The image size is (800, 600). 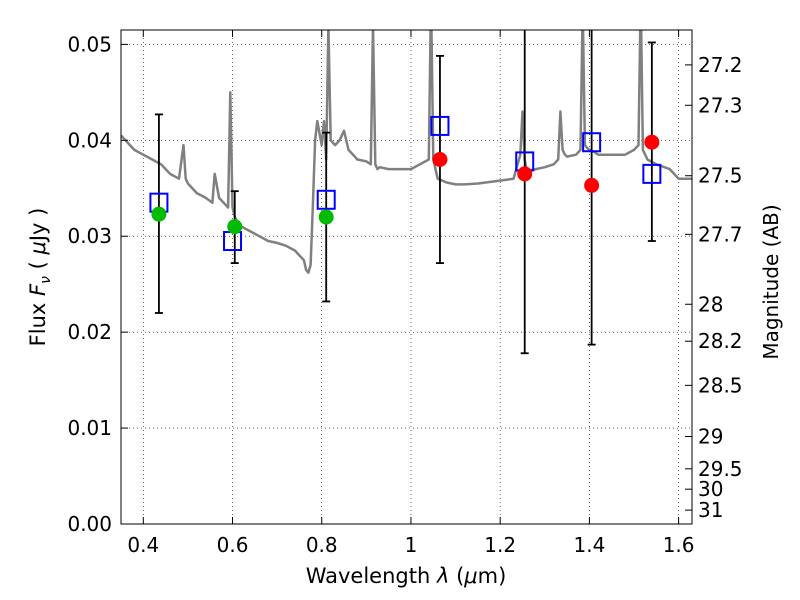 What do you see at coordinates (720, 105) in the screenshot?
I see `y2-tick-label: 27.3` at bounding box center [720, 105].